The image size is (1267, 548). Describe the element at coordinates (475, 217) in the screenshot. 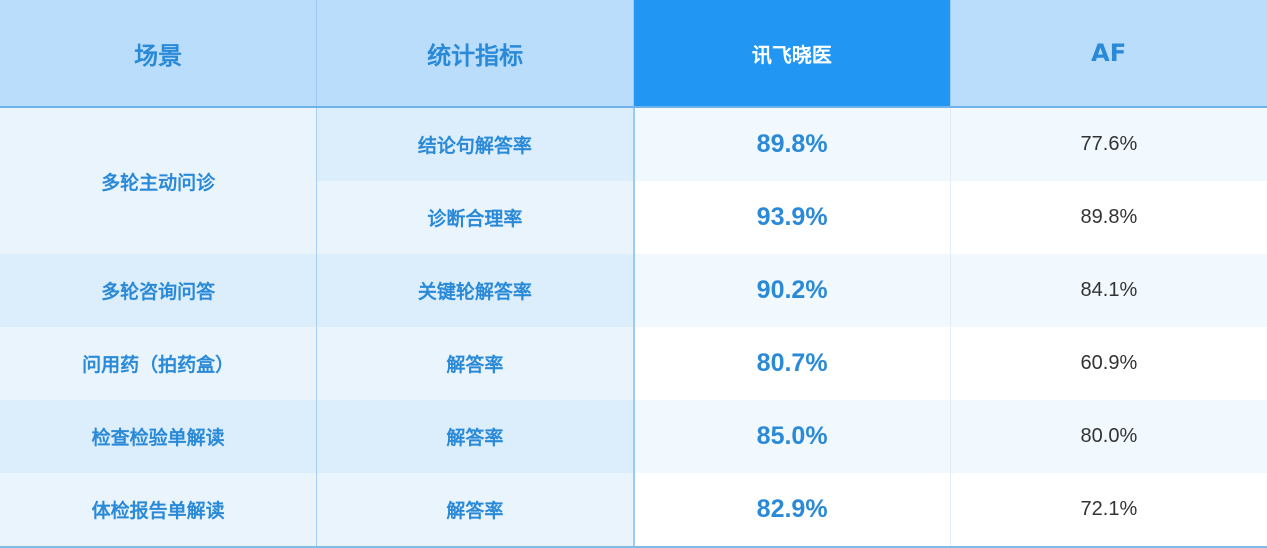

I see `metric-cell: 诊断合理率` at that location.